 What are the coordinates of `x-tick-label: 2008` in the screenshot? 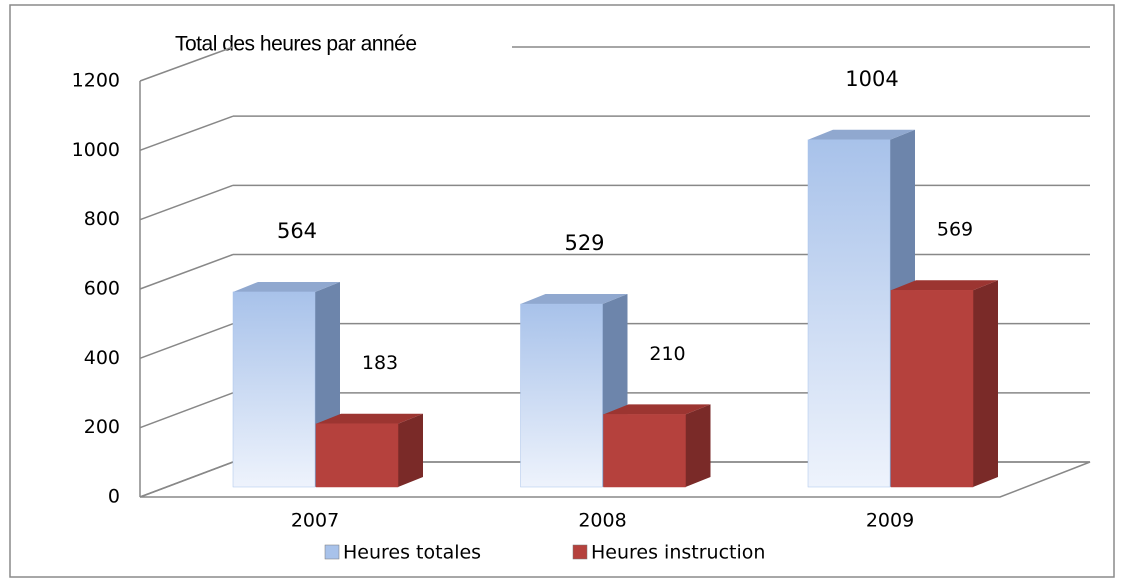 It's located at (602, 521).